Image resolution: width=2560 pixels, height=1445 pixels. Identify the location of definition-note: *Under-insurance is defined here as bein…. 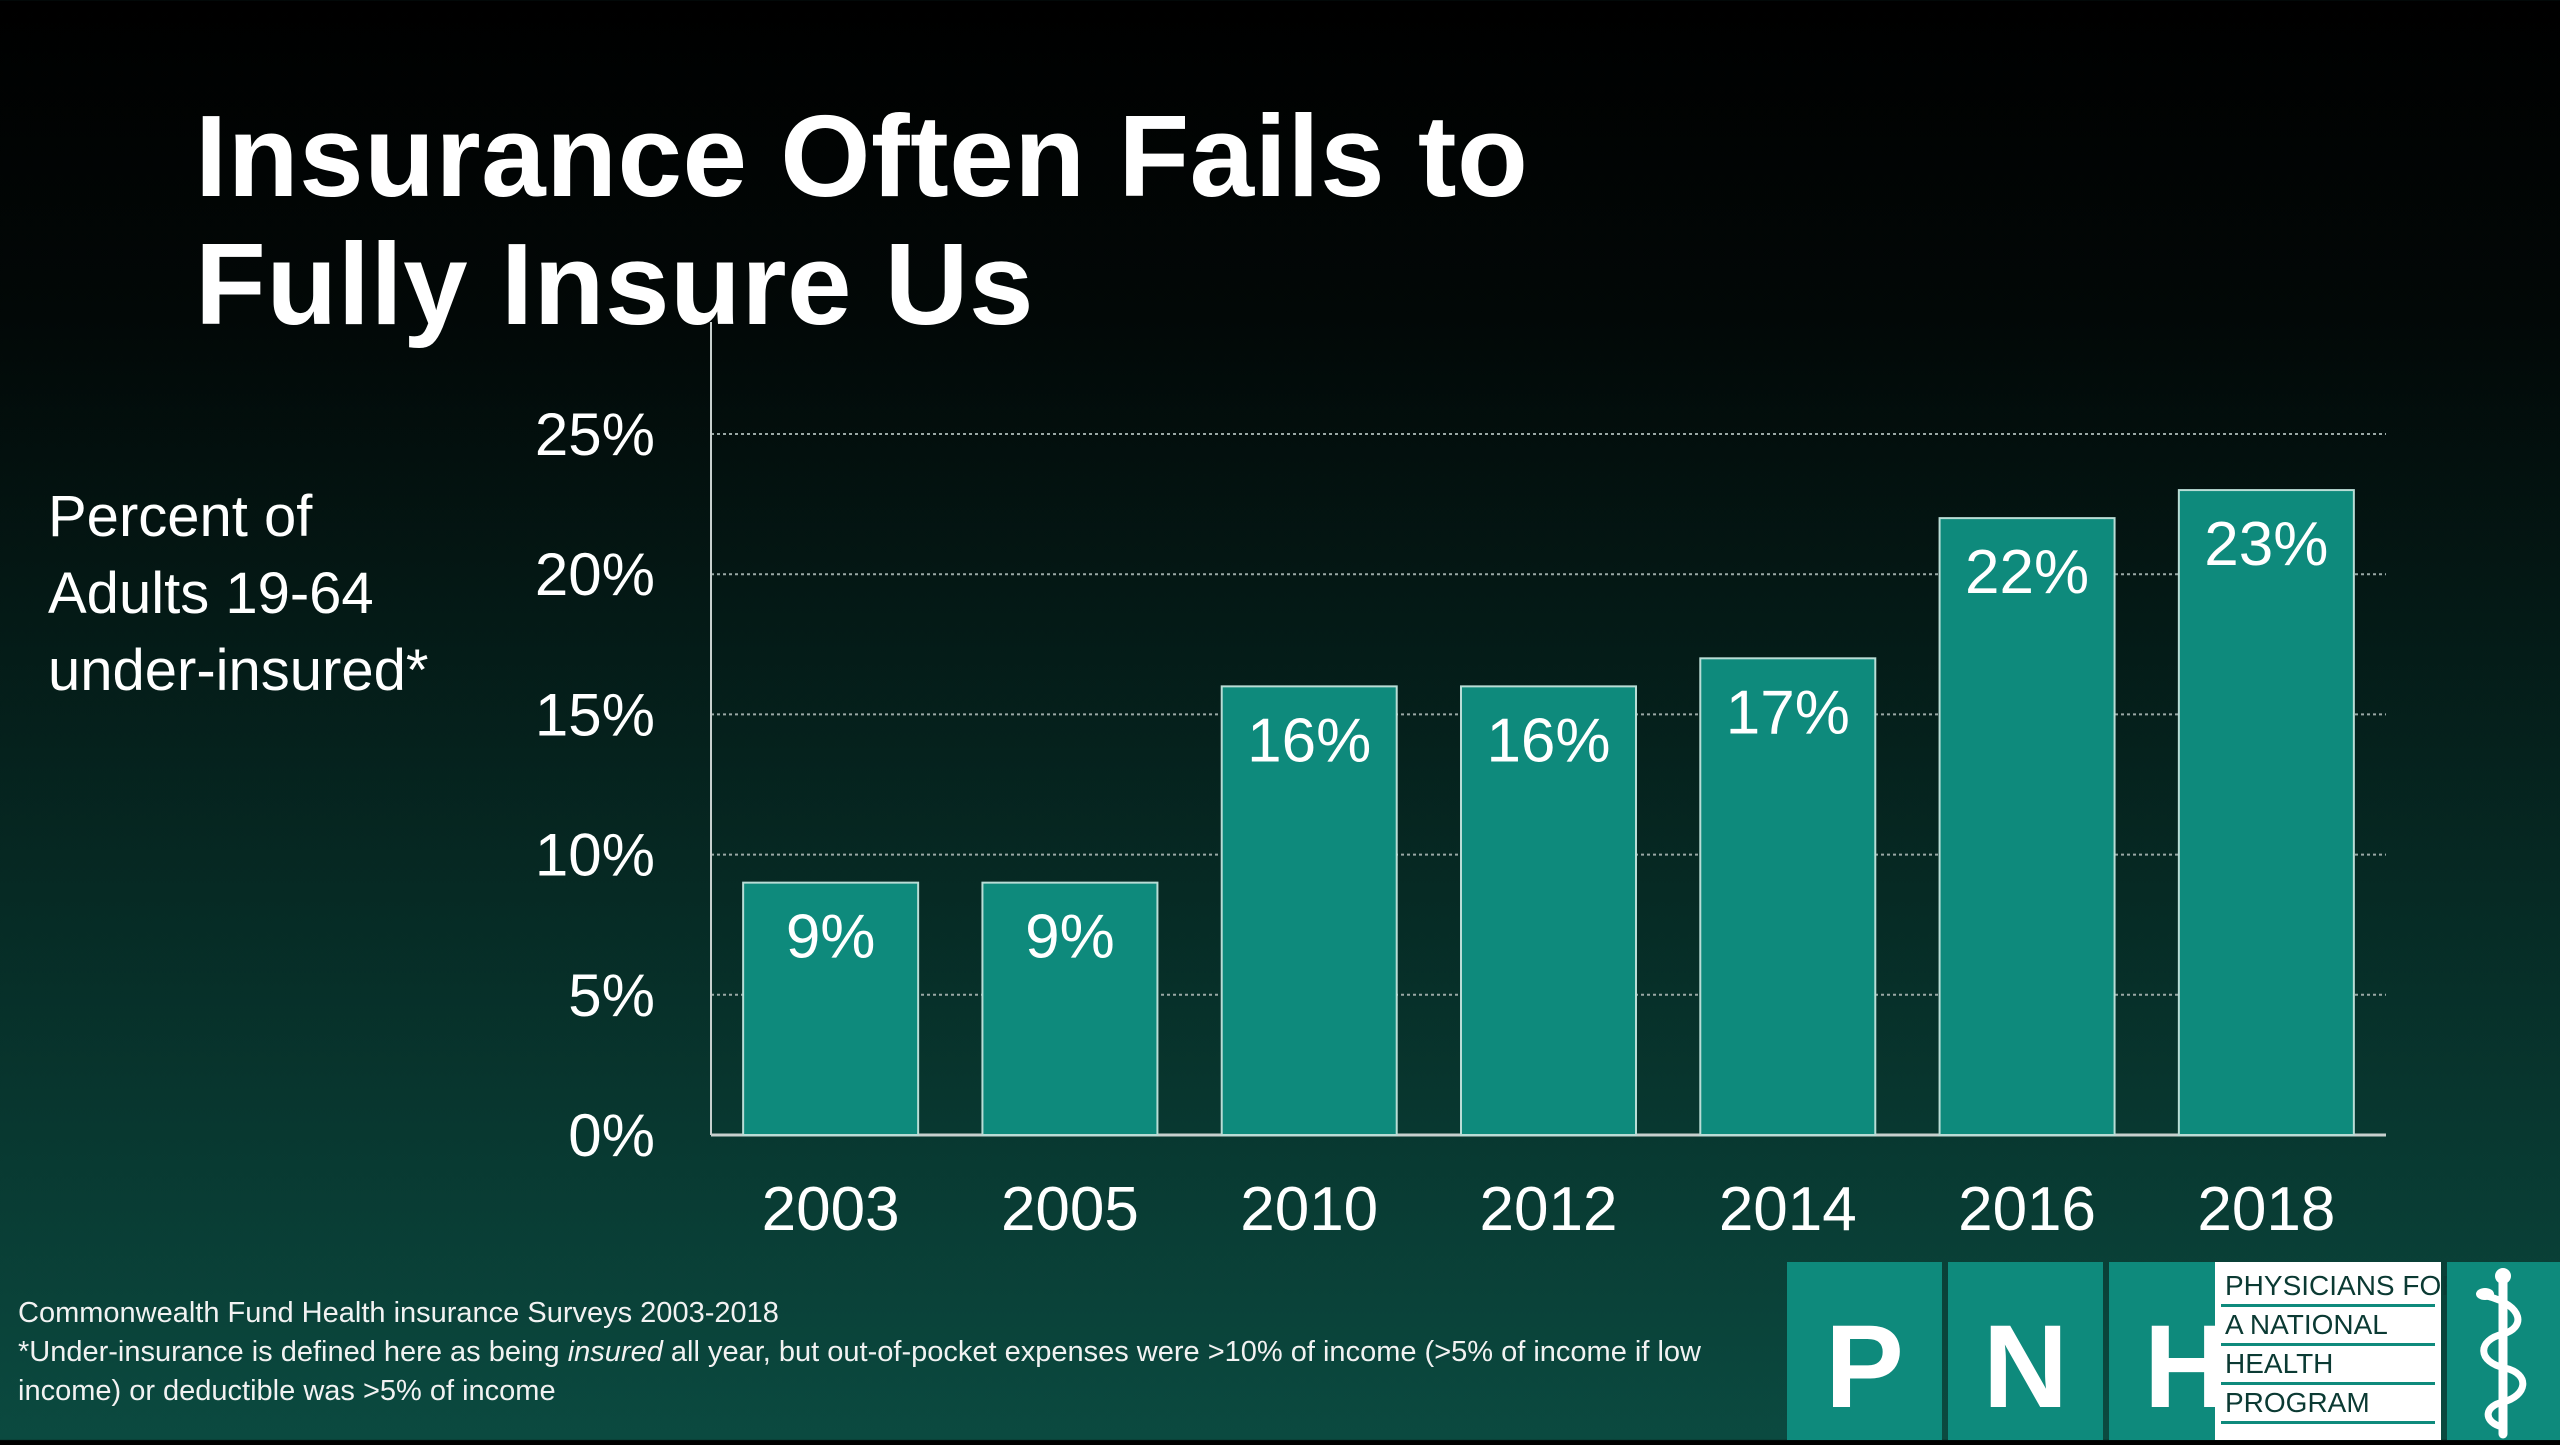
(883, 1372).